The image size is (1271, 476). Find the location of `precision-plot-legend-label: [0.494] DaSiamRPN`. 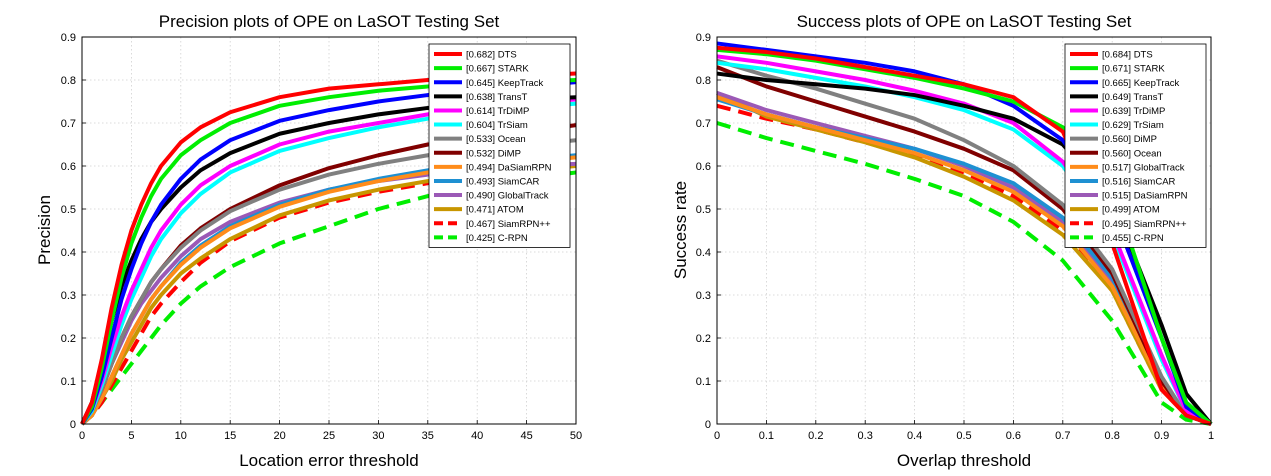

precision-plot-legend-label: [0.494] DaSiamRPN is located at coordinates (509, 167).